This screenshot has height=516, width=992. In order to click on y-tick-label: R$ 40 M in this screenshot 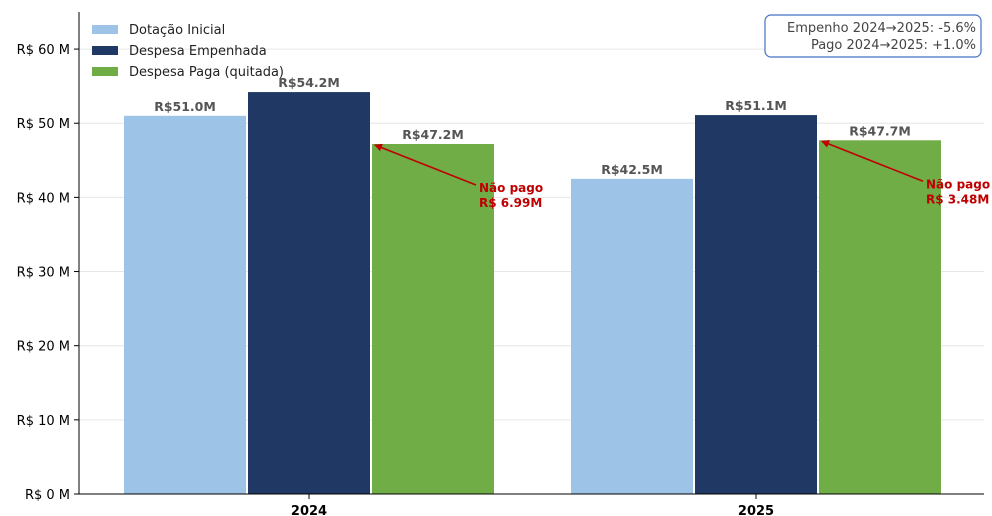, I will do `click(43, 198)`.